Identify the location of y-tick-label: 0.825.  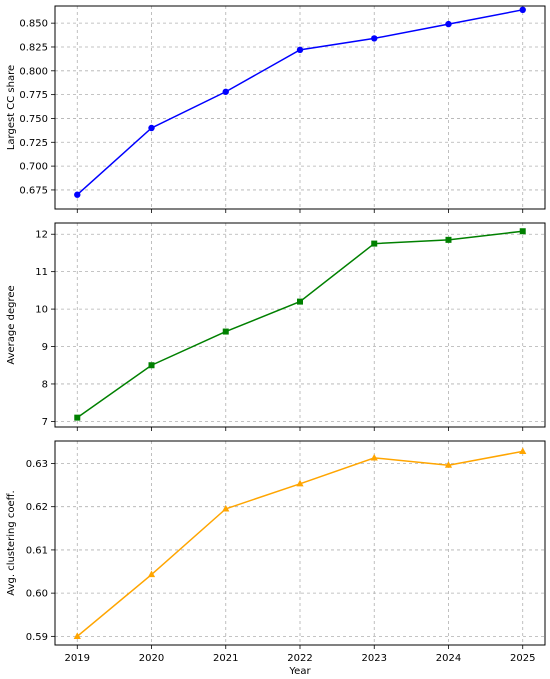
(33, 47).